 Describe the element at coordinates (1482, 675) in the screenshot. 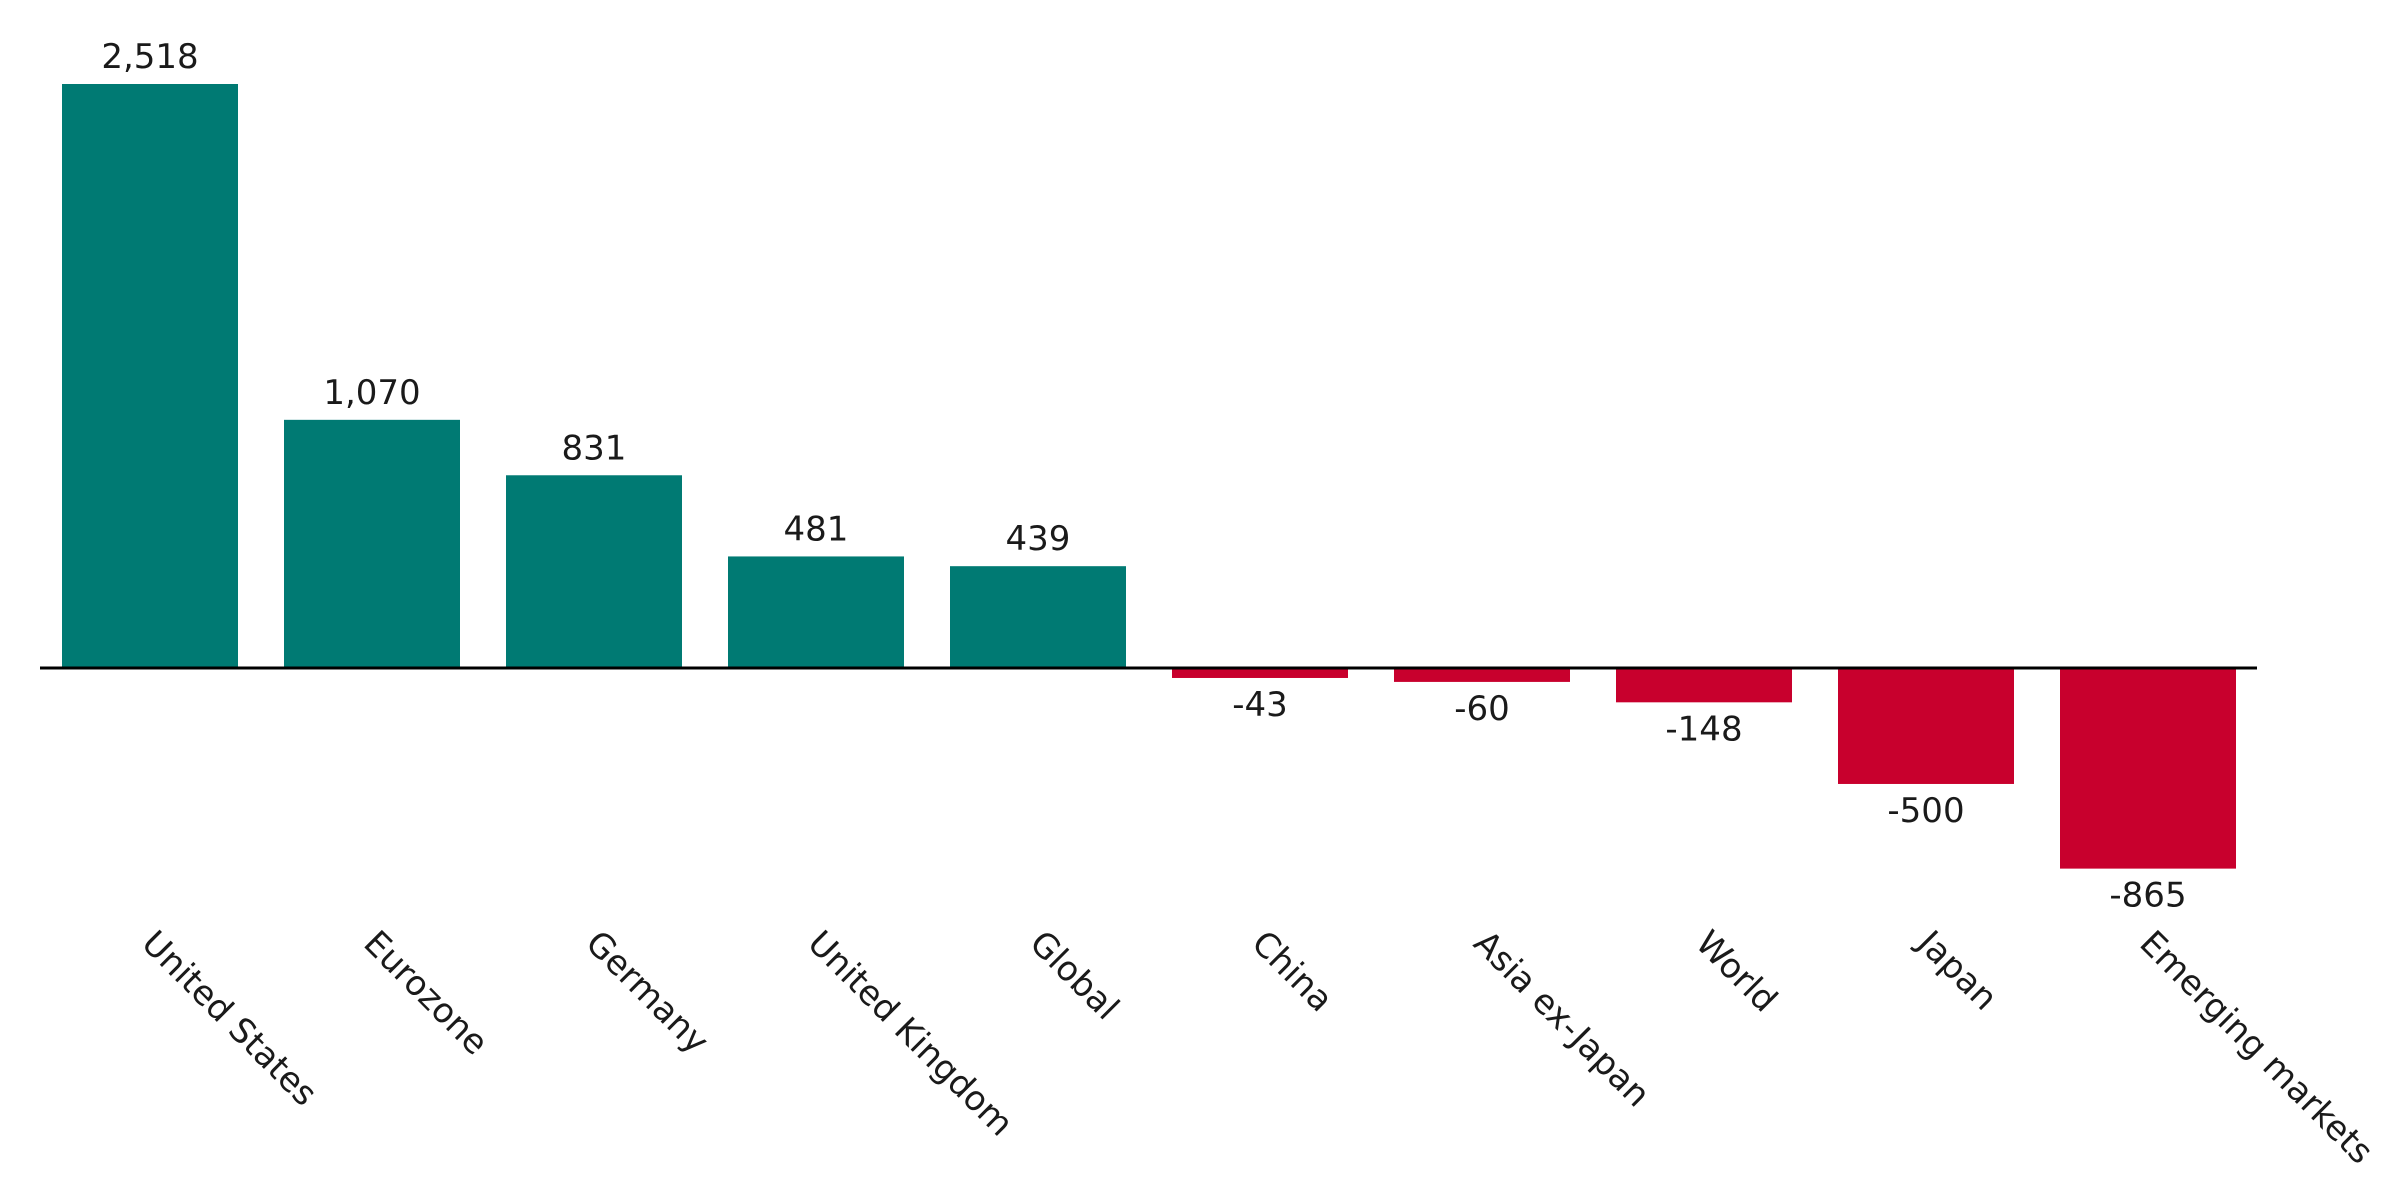

I see `bar-asia-ex-japan` at that location.